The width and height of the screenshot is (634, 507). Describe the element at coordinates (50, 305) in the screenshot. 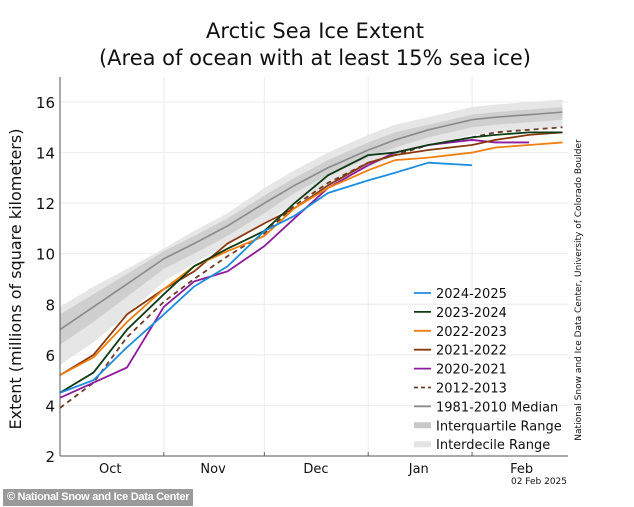

I see `y-tick-label: 8` at that location.